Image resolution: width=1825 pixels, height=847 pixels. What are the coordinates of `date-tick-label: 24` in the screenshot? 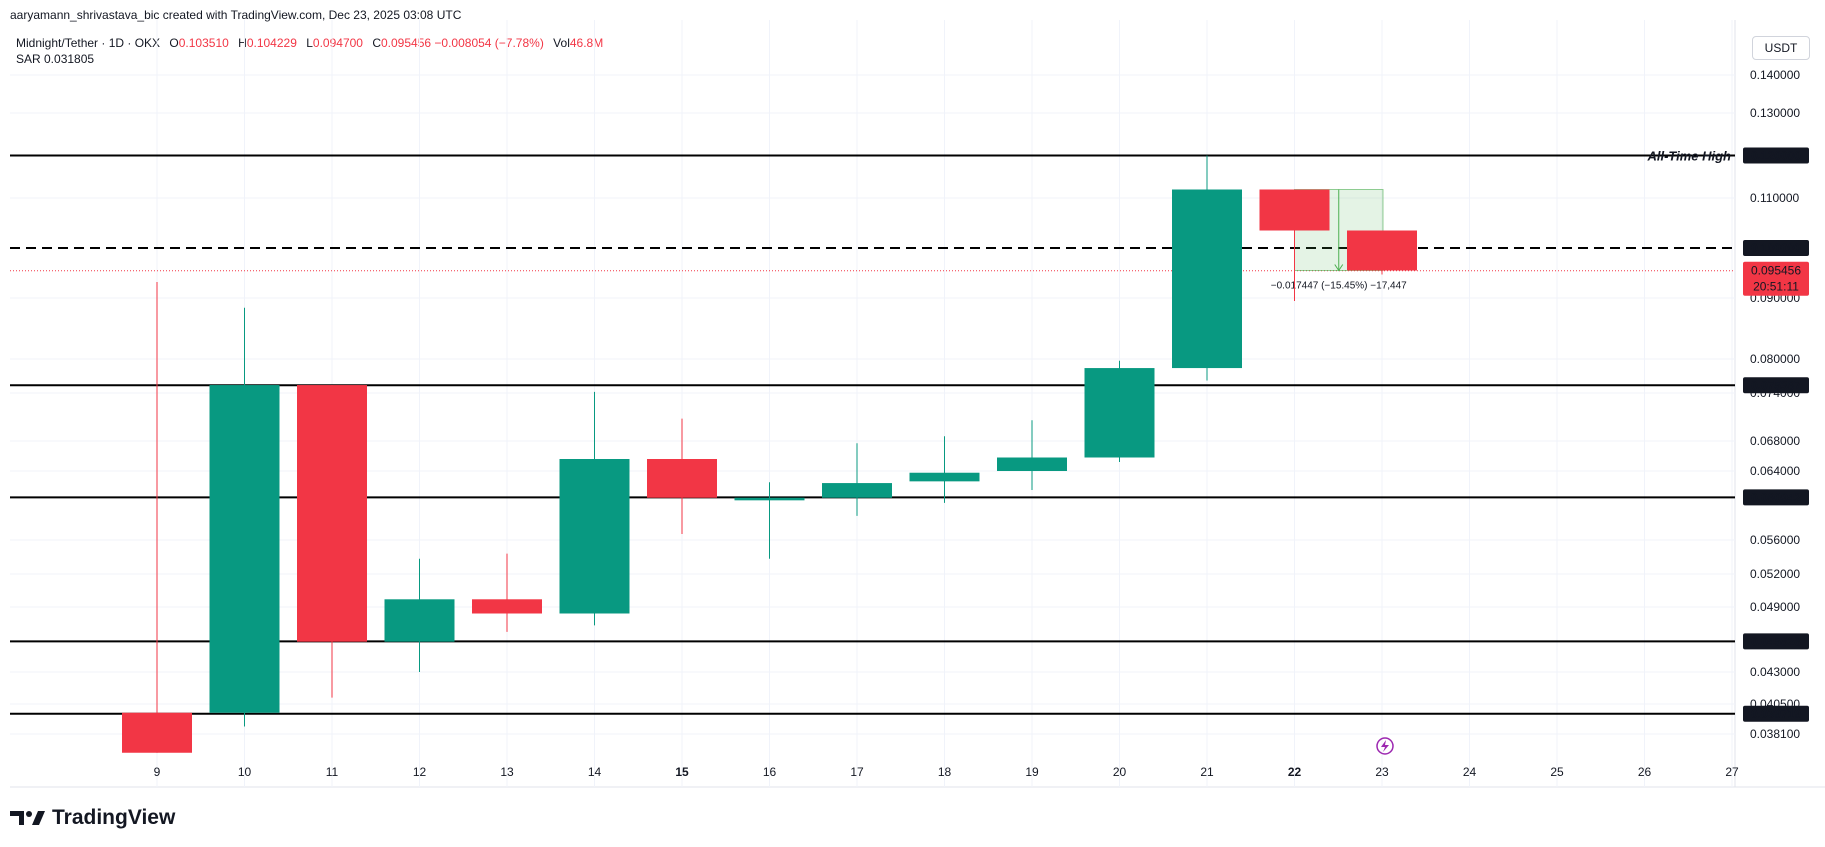 It's located at (1470, 772).